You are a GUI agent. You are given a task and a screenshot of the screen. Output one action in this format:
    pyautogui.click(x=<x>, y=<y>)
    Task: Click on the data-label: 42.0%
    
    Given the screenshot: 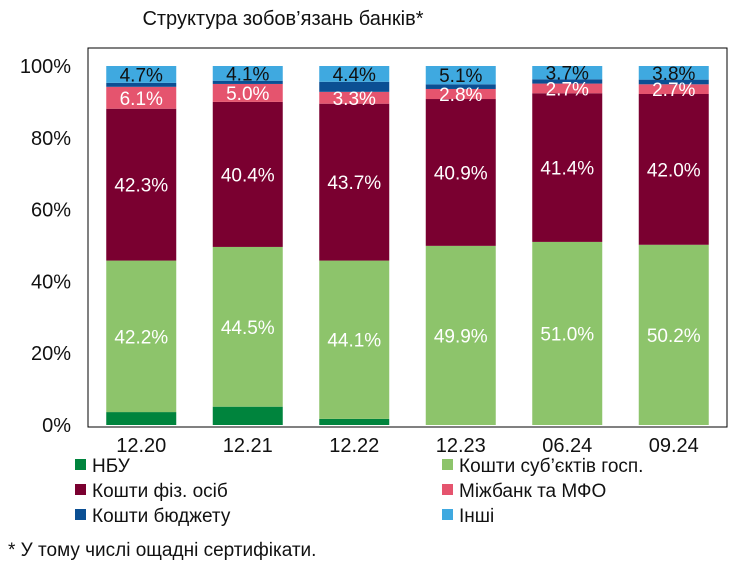 What is the action you would take?
    pyautogui.click(x=674, y=170)
    